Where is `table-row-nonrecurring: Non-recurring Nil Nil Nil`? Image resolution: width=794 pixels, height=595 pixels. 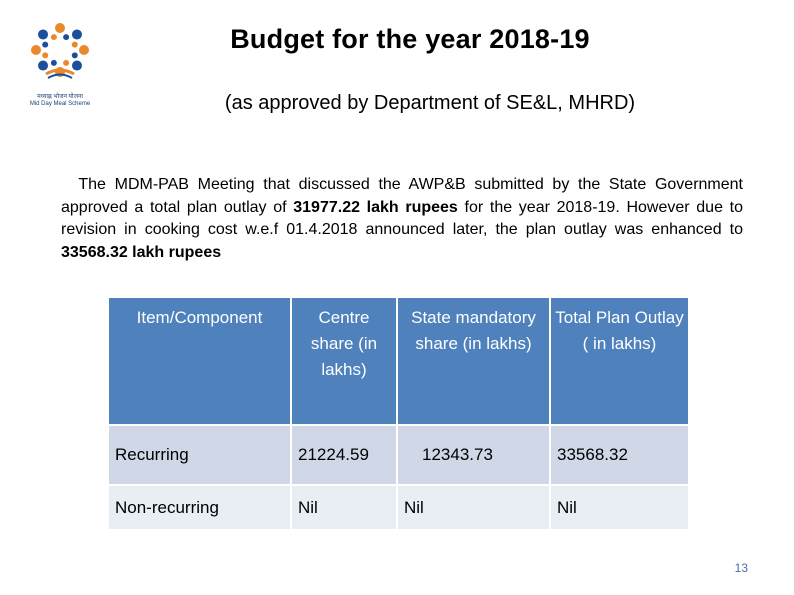 table-row-nonrecurring: Non-recurring Nil Nil Nil is located at coordinates (398, 507).